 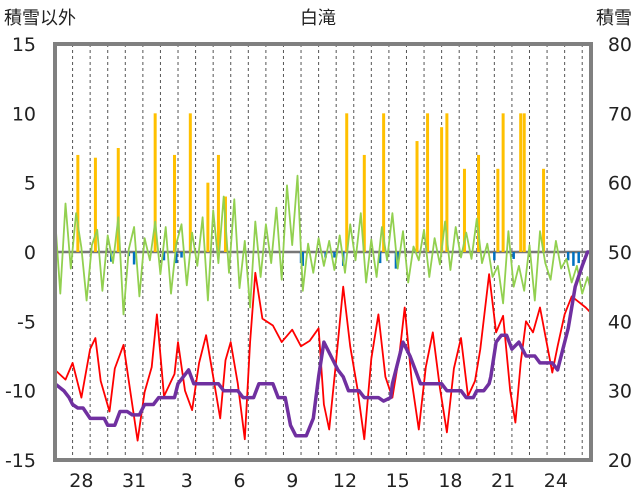 I want to click on x-tick-label: 6, so click(x=239, y=481).